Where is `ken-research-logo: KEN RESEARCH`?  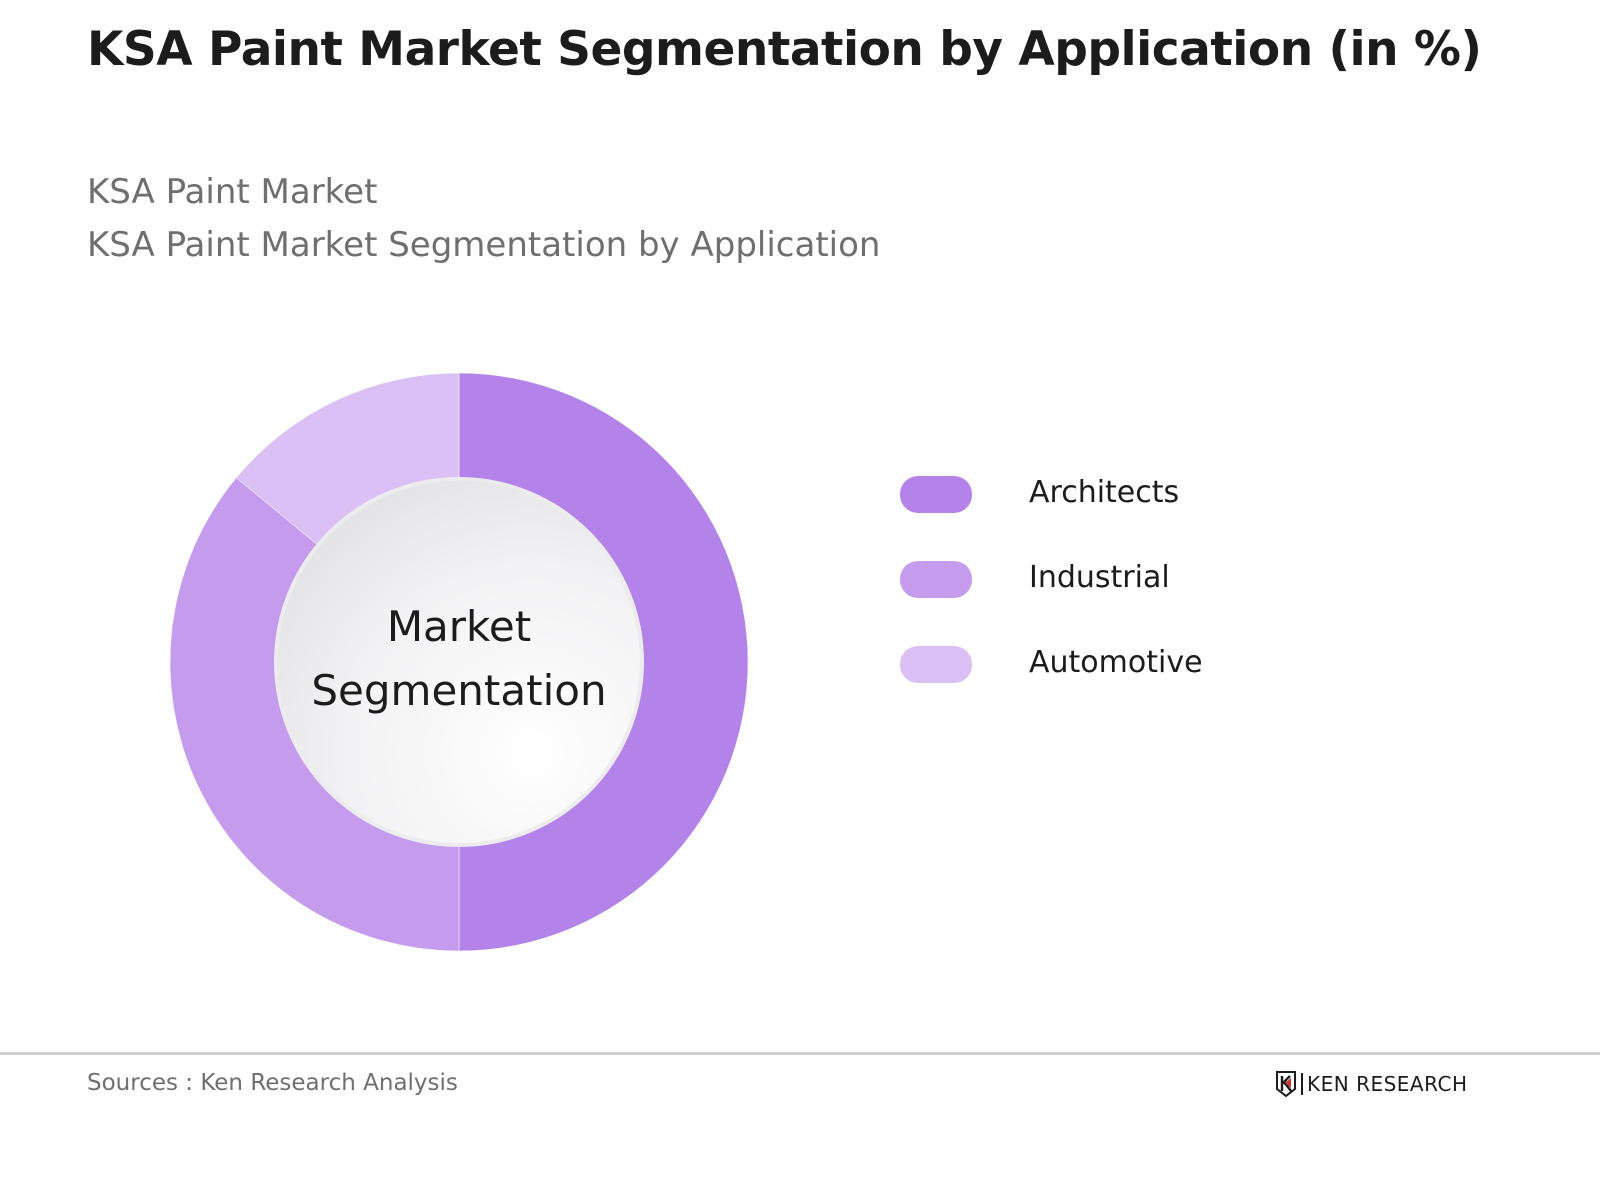
ken-research-logo: KEN RESEARCH is located at coordinates (1371, 1084).